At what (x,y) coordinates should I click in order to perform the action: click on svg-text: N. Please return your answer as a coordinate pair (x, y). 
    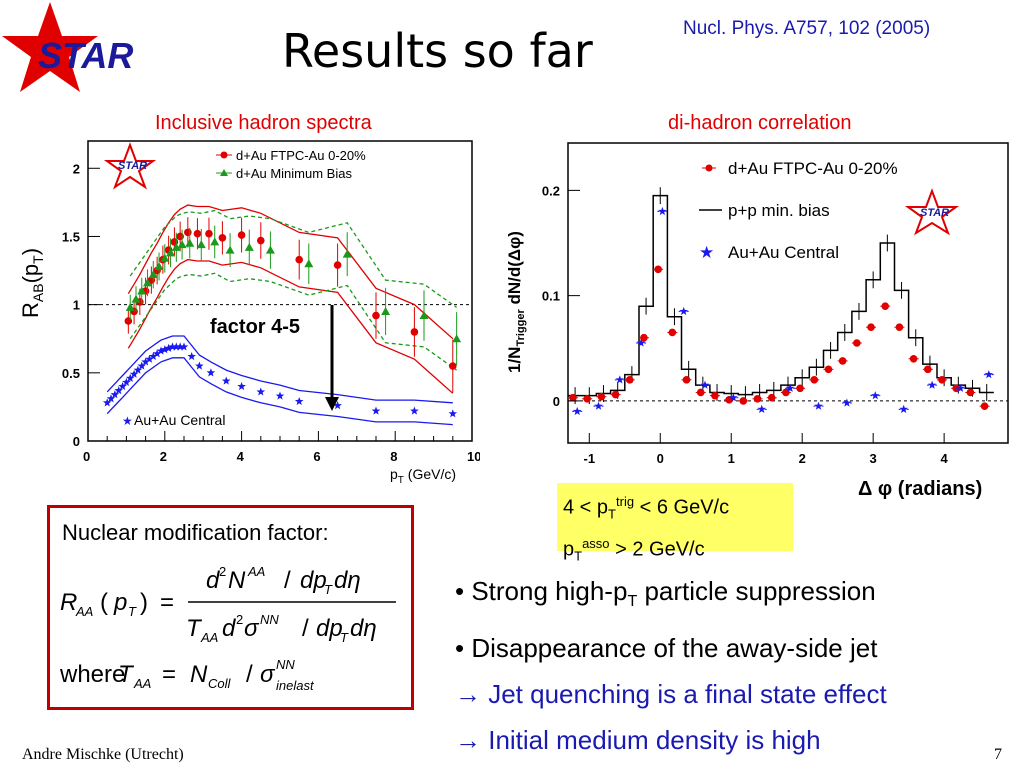
    Looking at the image, I should click on (199, 674).